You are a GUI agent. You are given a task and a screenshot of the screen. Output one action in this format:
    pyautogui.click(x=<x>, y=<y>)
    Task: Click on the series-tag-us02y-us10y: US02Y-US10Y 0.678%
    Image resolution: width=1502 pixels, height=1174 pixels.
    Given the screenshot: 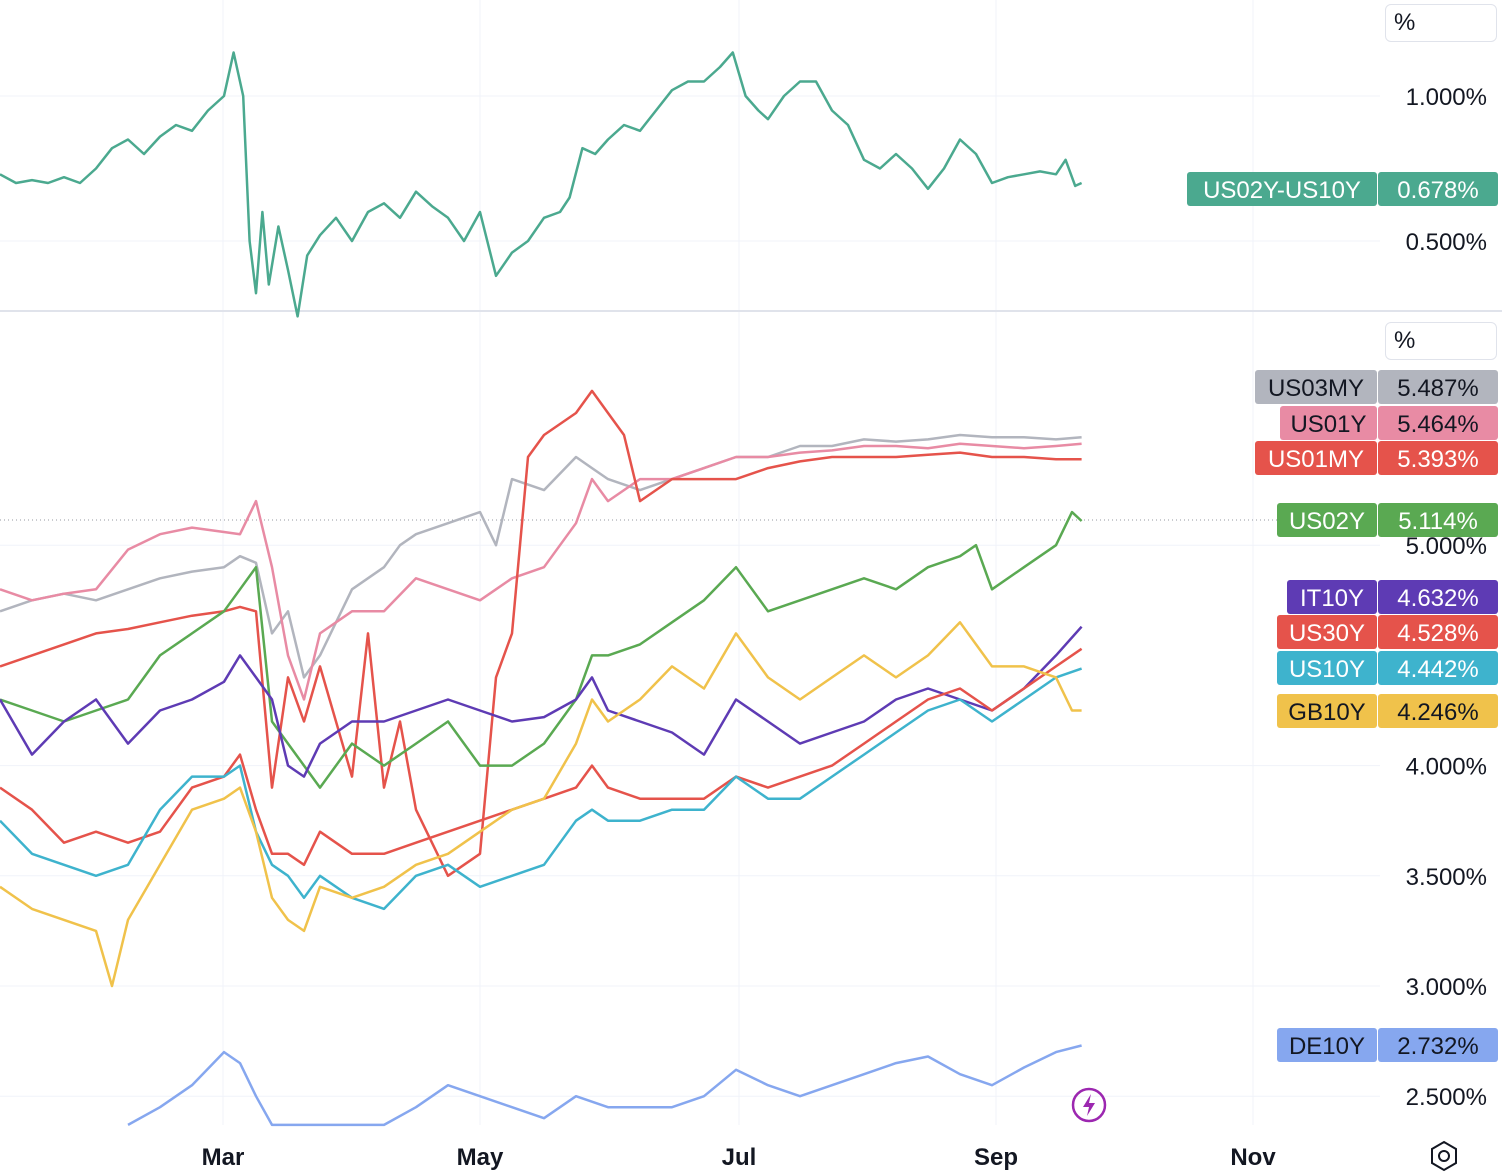 What is the action you would take?
    pyautogui.click(x=1342, y=189)
    